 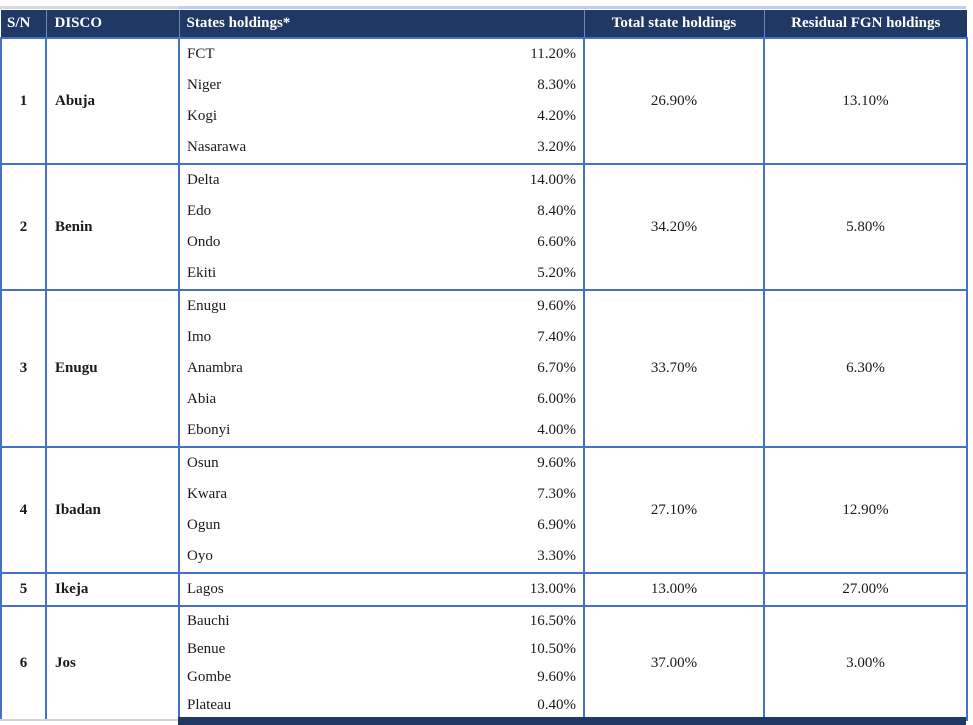 What do you see at coordinates (865, 101) in the screenshot?
I see `residual-cell: 13.10%` at bounding box center [865, 101].